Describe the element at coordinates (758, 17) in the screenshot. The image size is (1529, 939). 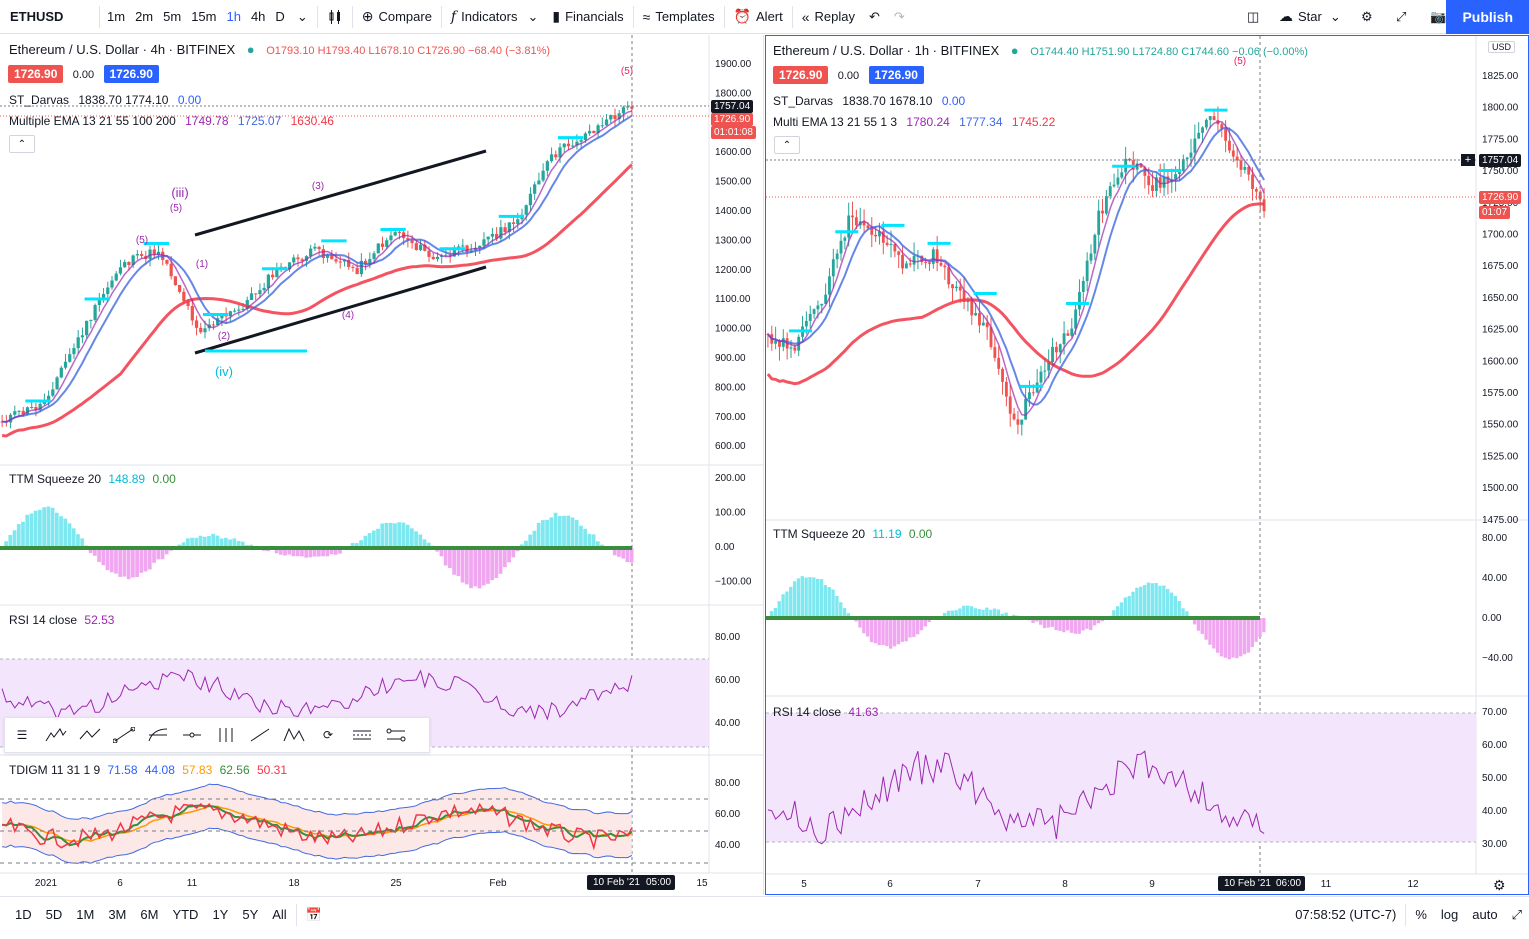
I see `alert-button: ⏰ Alert` at that location.